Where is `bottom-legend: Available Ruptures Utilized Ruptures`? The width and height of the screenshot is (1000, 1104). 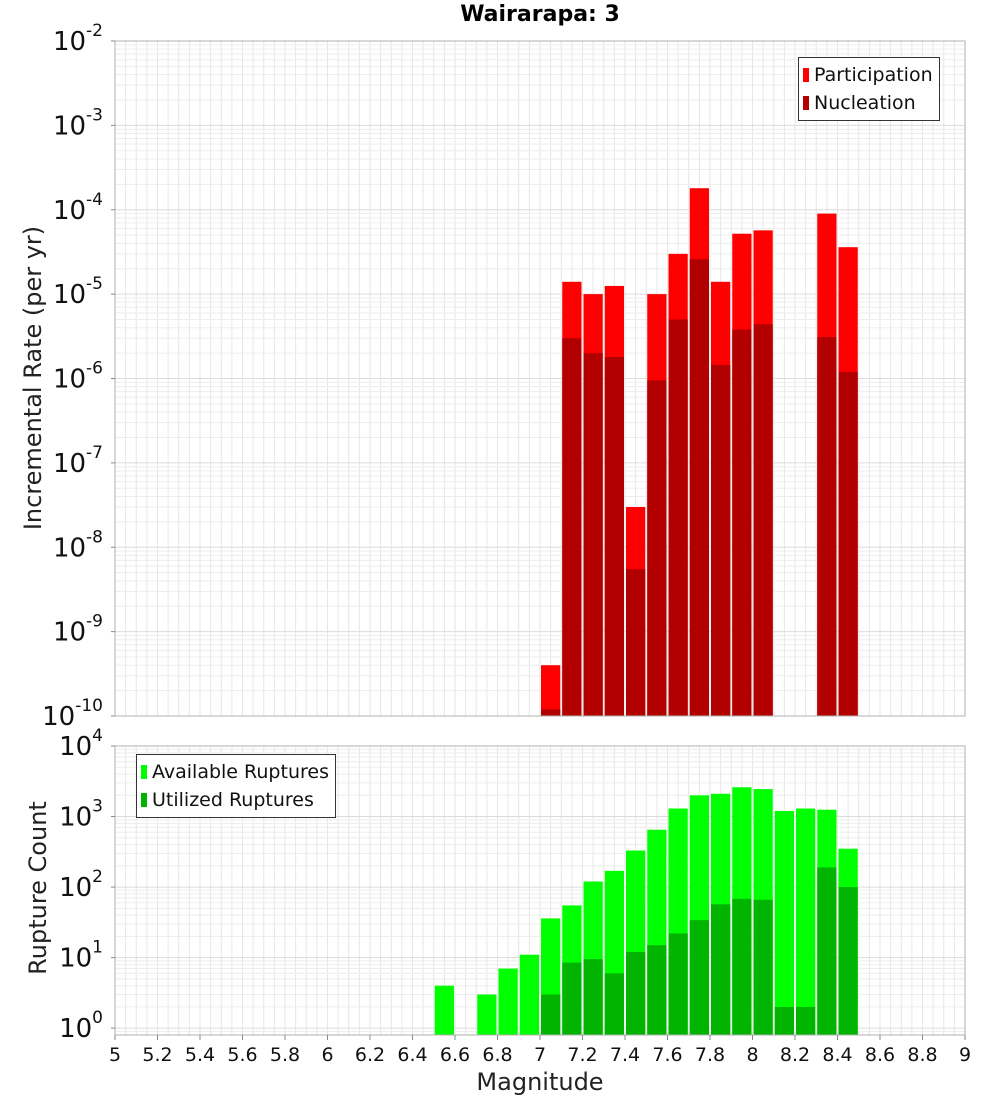
bottom-legend: Available Ruptures Utilized Ruptures is located at coordinates (236, 786).